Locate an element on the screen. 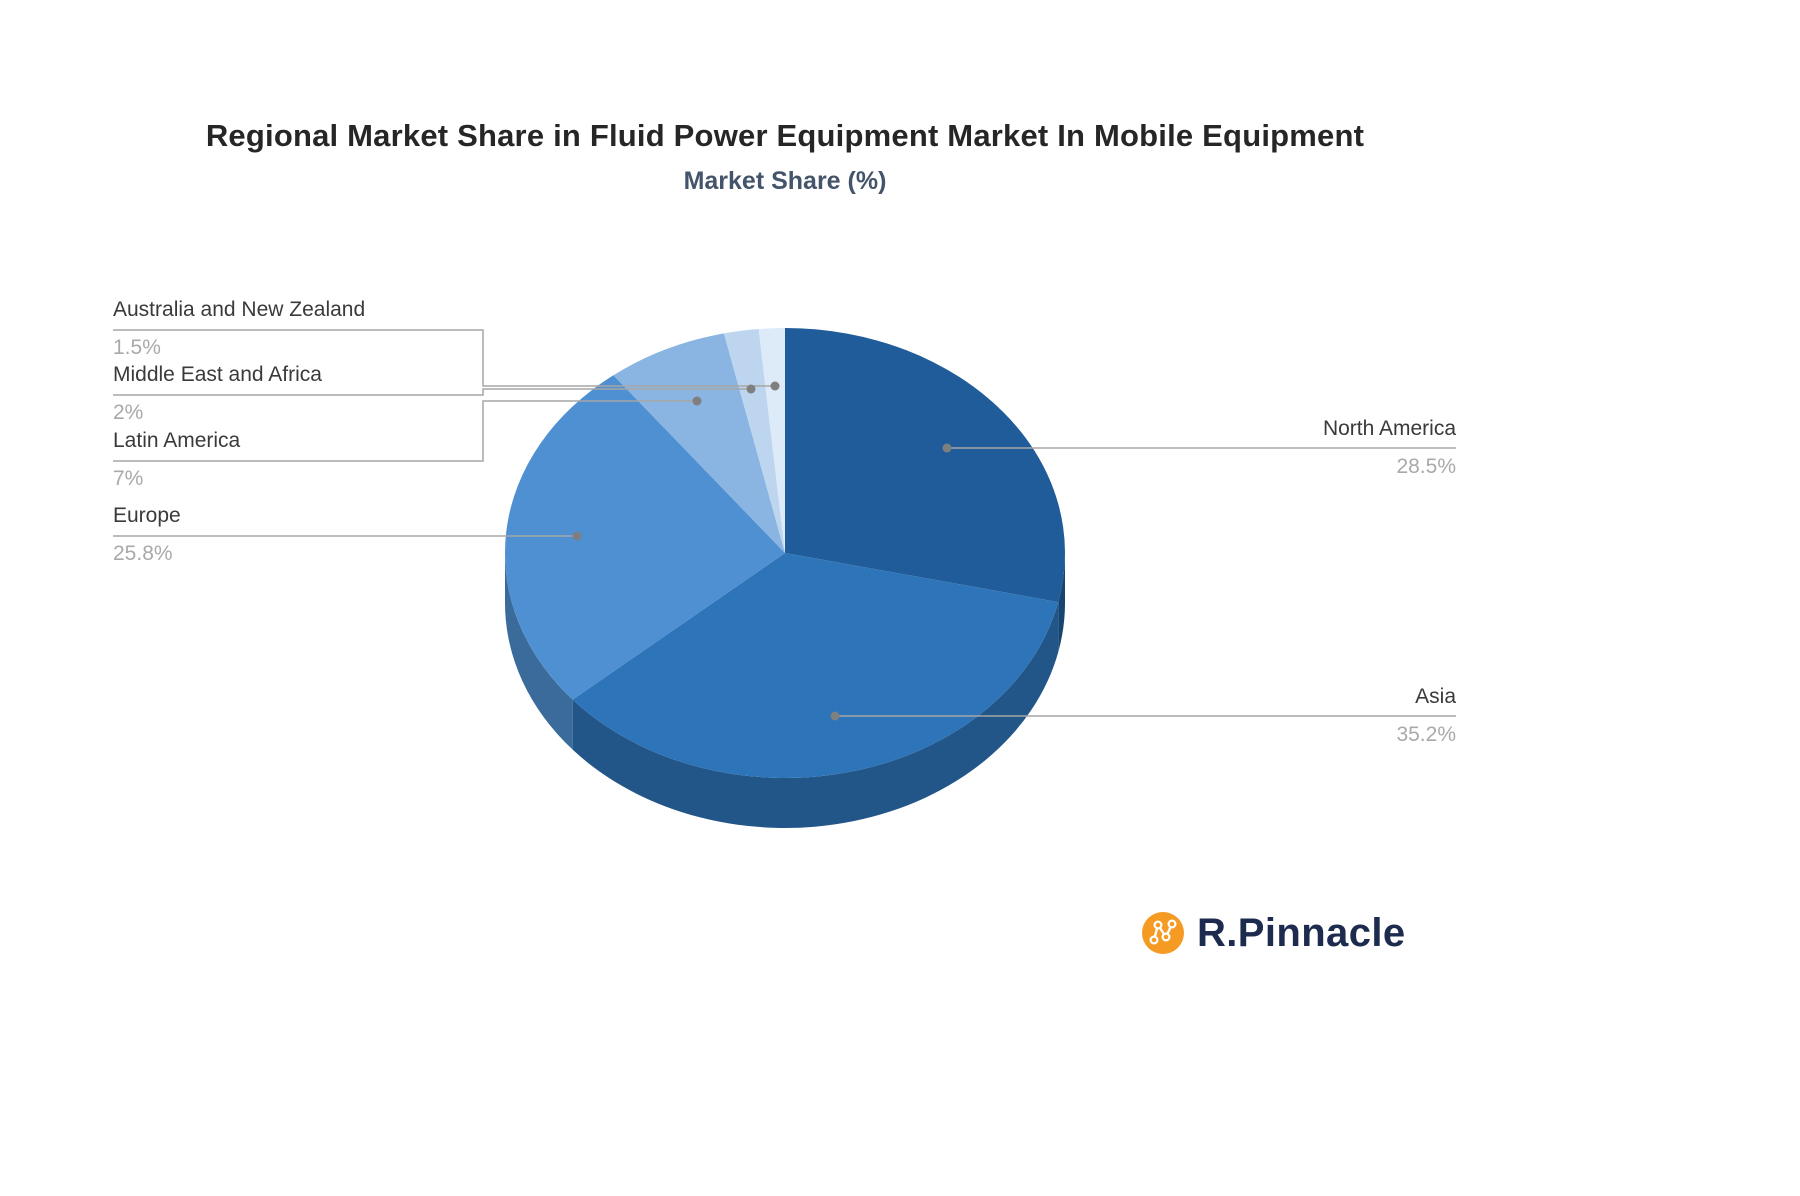 This screenshot has height=1196, width=1800. pie-slice-side-europe is located at coordinates (539, 651).